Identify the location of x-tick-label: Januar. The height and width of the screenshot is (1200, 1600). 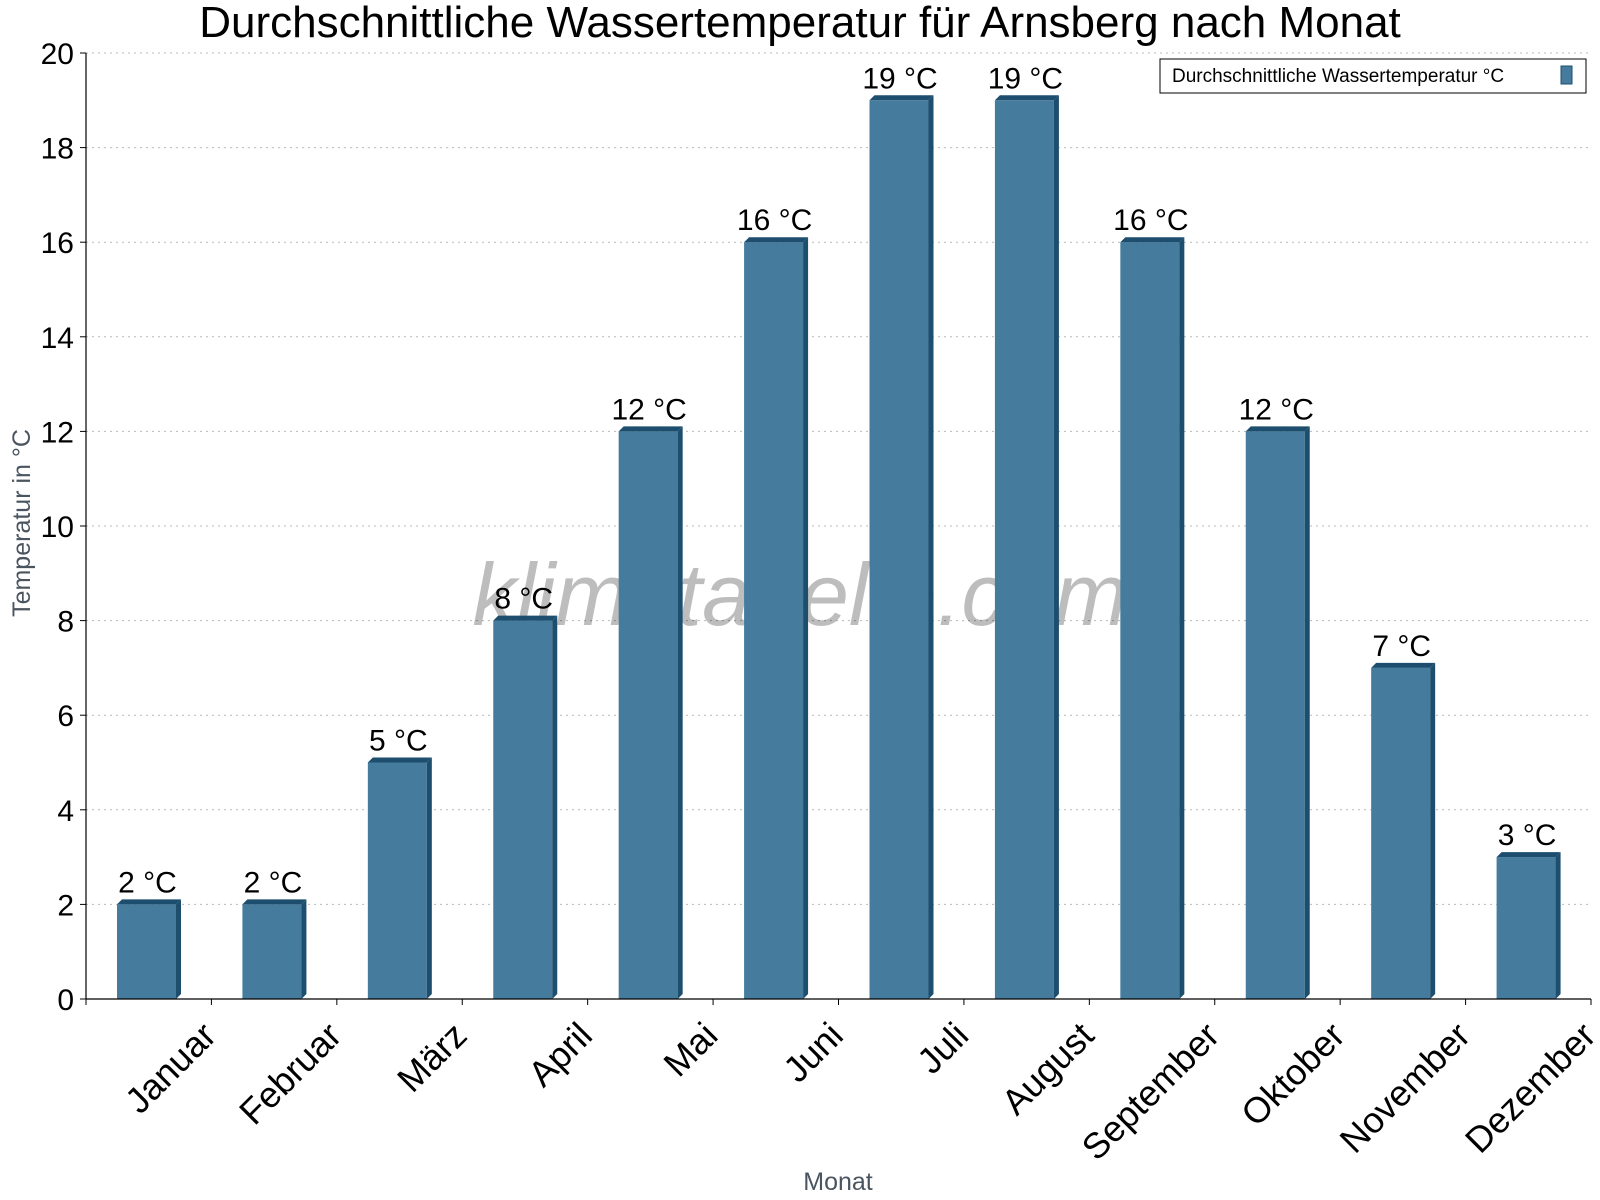
(170, 1067).